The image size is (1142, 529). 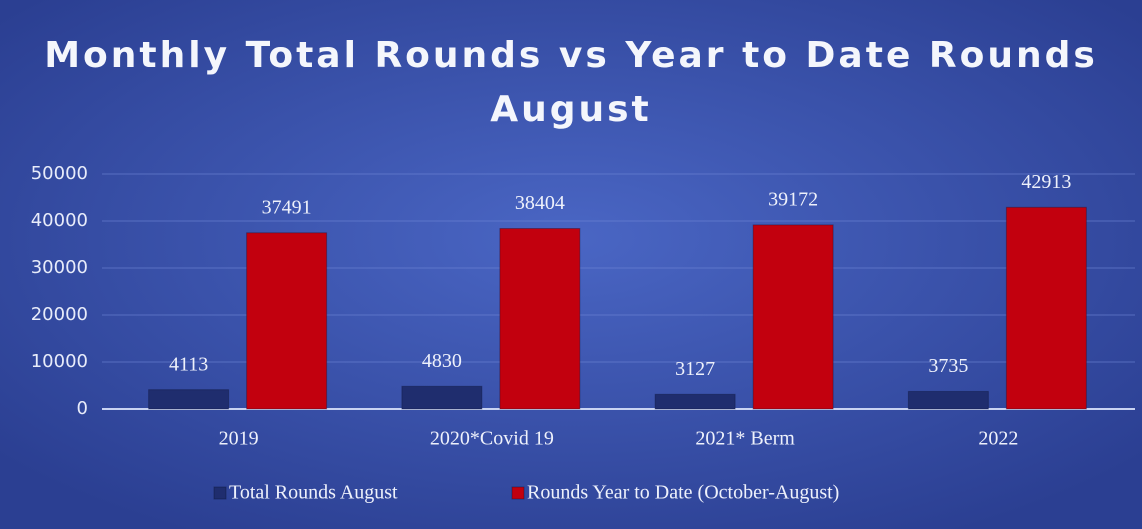 I want to click on legend-label: Rounds Year to Date (October-August), so click(x=683, y=493).